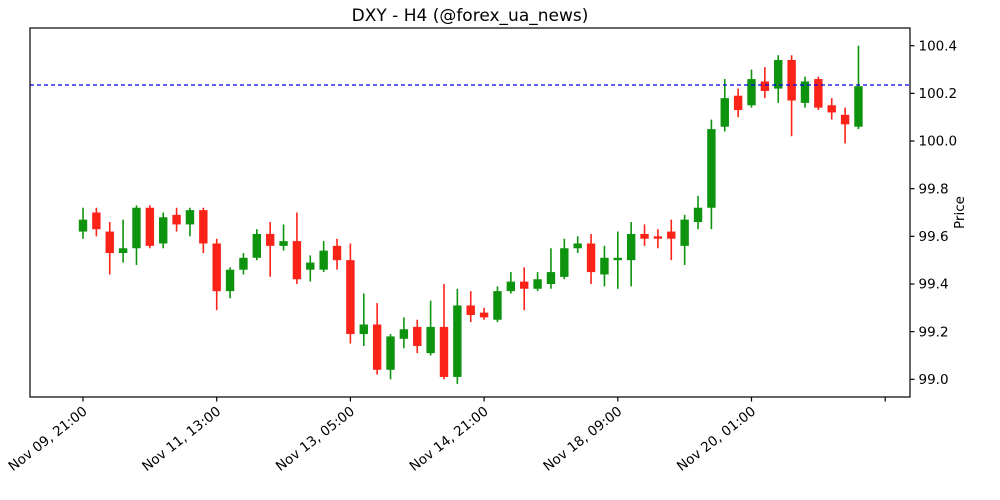 The height and width of the screenshot is (500, 1000). What do you see at coordinates (934, 237) in the screenshot?
I see `y-tick-label: 99.6` at bounding box center [934, 237].